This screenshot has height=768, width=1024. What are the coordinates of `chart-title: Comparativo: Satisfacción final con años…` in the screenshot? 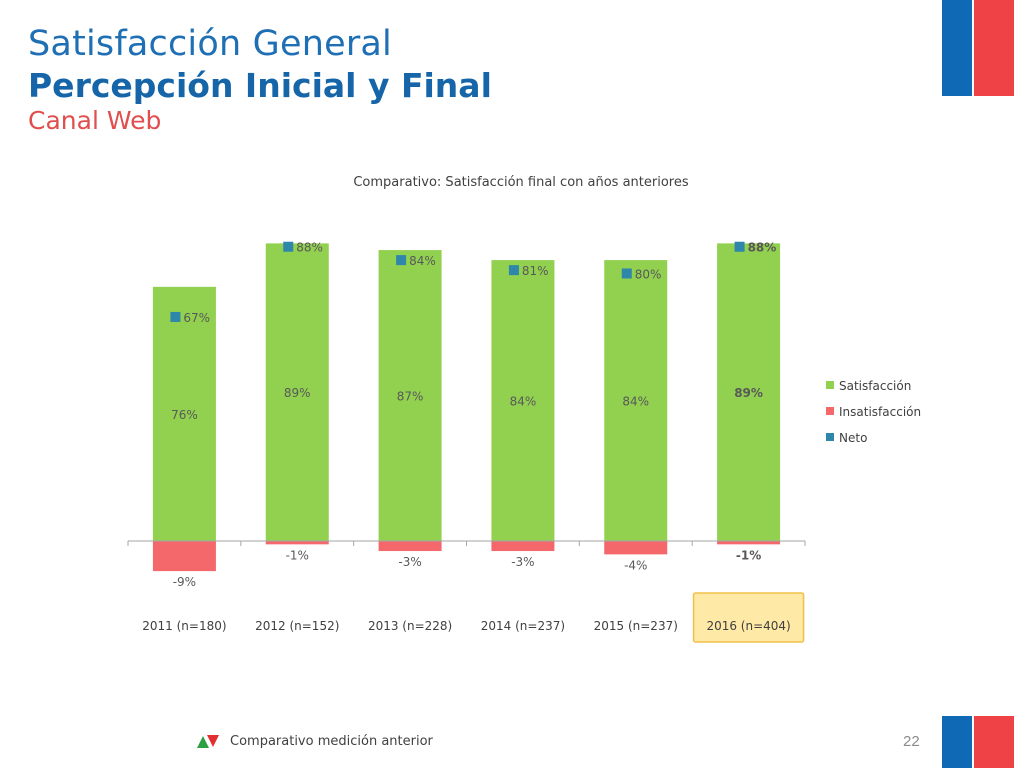 It's located at (521, 182).